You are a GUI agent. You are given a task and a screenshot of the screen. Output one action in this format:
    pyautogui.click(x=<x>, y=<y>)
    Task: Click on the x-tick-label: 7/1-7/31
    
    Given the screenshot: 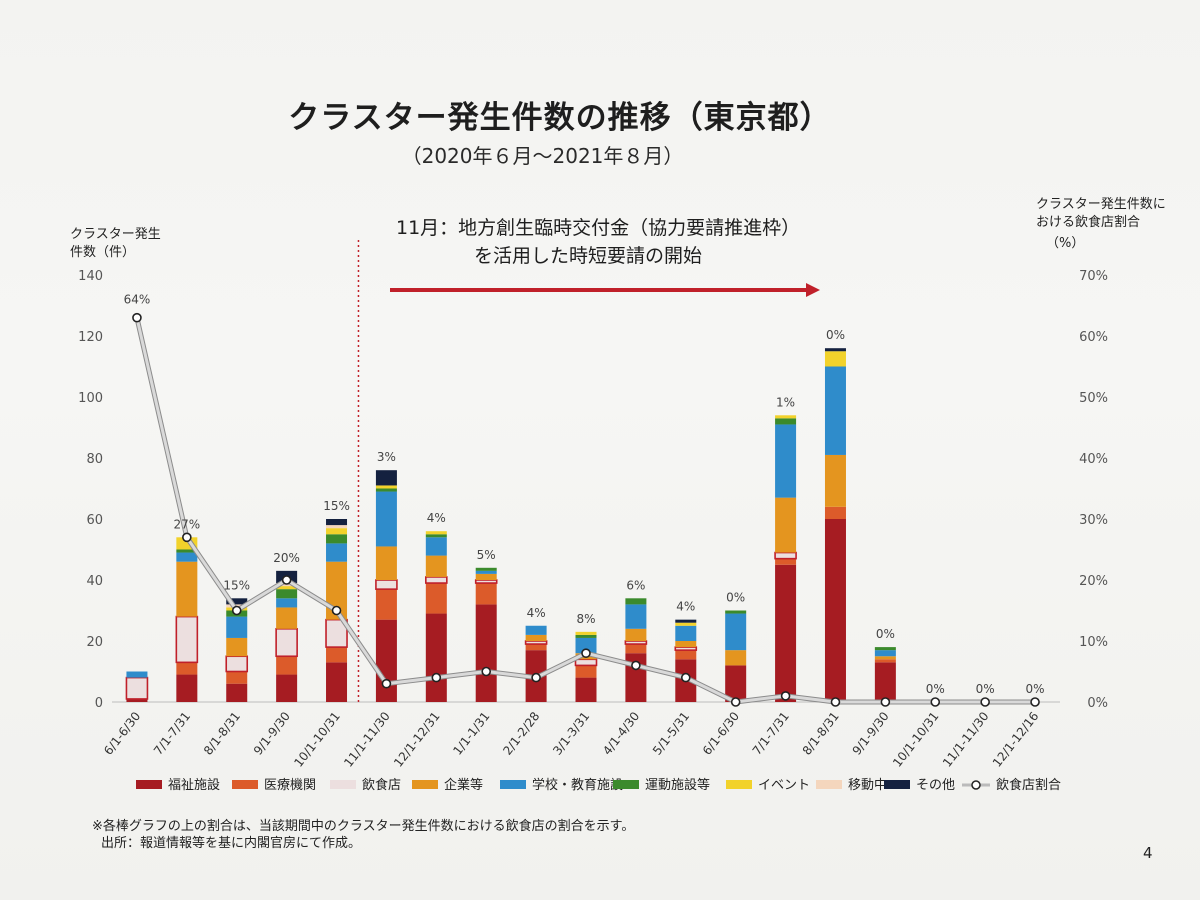 What is the action you would take?
    pyautogui.click(x=172, y=733)
    